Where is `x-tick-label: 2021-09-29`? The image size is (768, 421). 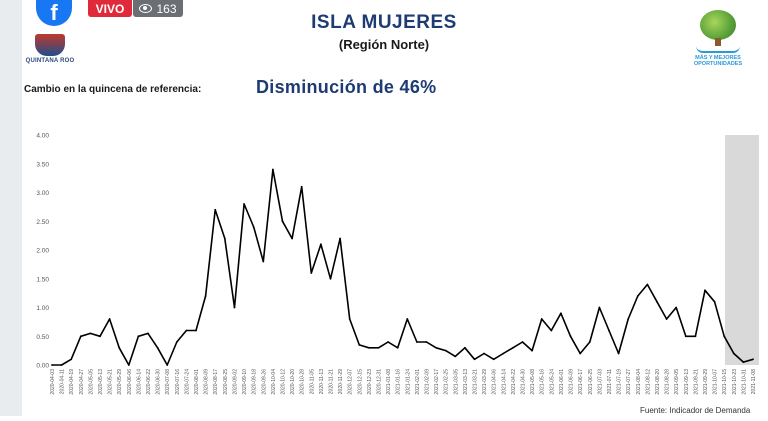 x-tick-label: 2021-09-29 is located at coordinates (706, 382).